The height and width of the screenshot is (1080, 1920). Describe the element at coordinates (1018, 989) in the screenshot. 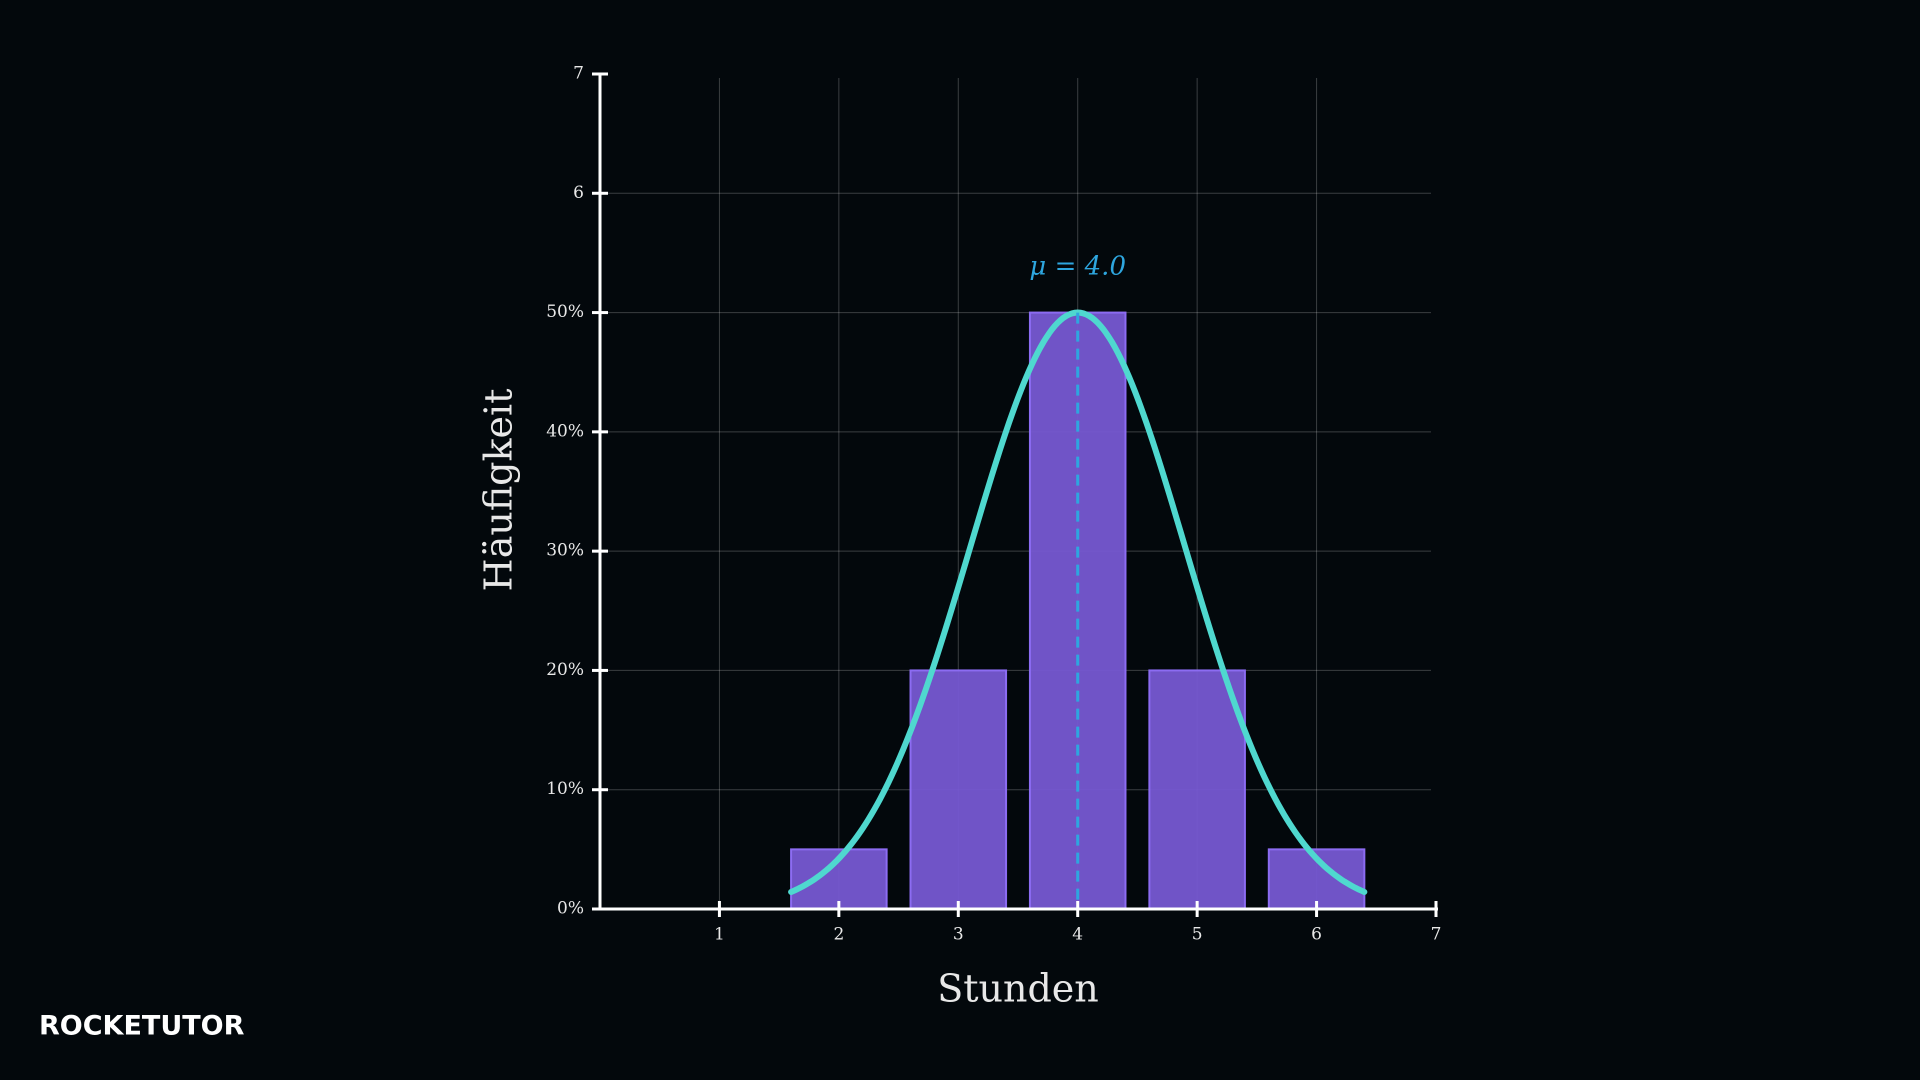

I see `x-axis-label: Stunden` at that location.